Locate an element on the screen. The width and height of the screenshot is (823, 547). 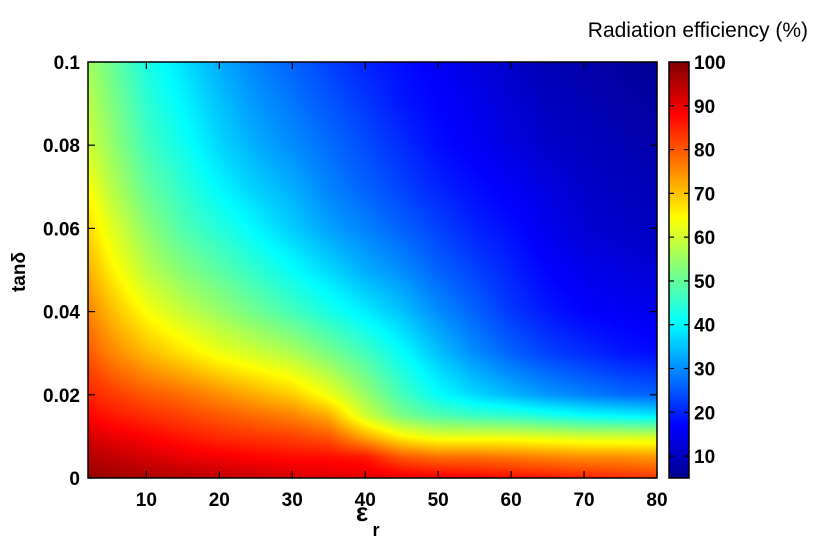
x-axis-title: ε r is located at coordinates (368, 518).